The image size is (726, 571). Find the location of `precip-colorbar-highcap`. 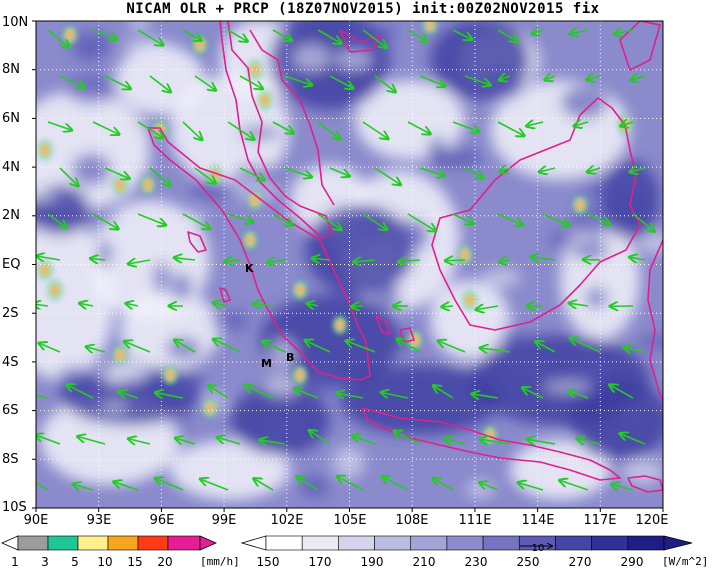

precip-colorbar-highcap is located at coordinates (208, 543).